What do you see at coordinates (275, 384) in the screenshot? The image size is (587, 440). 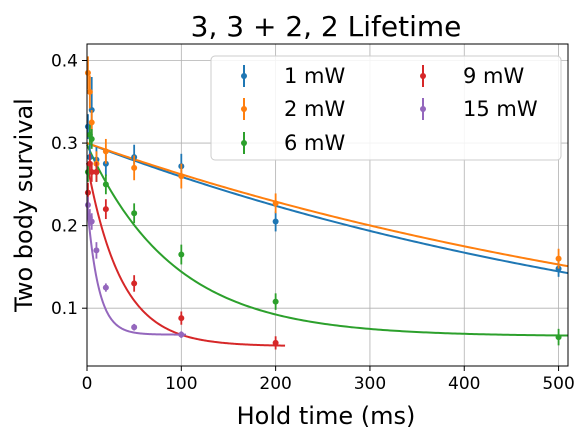 I see `x-tick-label: 200` at bounding box center [275, 384].